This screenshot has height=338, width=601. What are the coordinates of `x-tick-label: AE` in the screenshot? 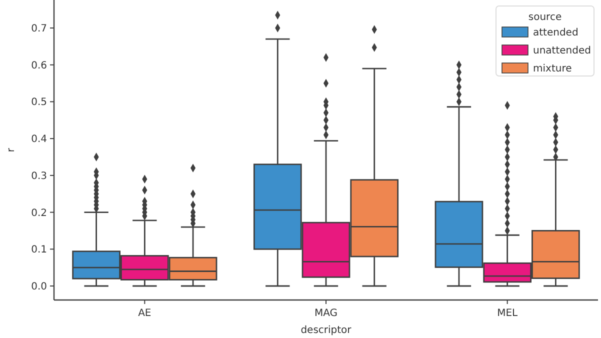 It's located at (145, 313).